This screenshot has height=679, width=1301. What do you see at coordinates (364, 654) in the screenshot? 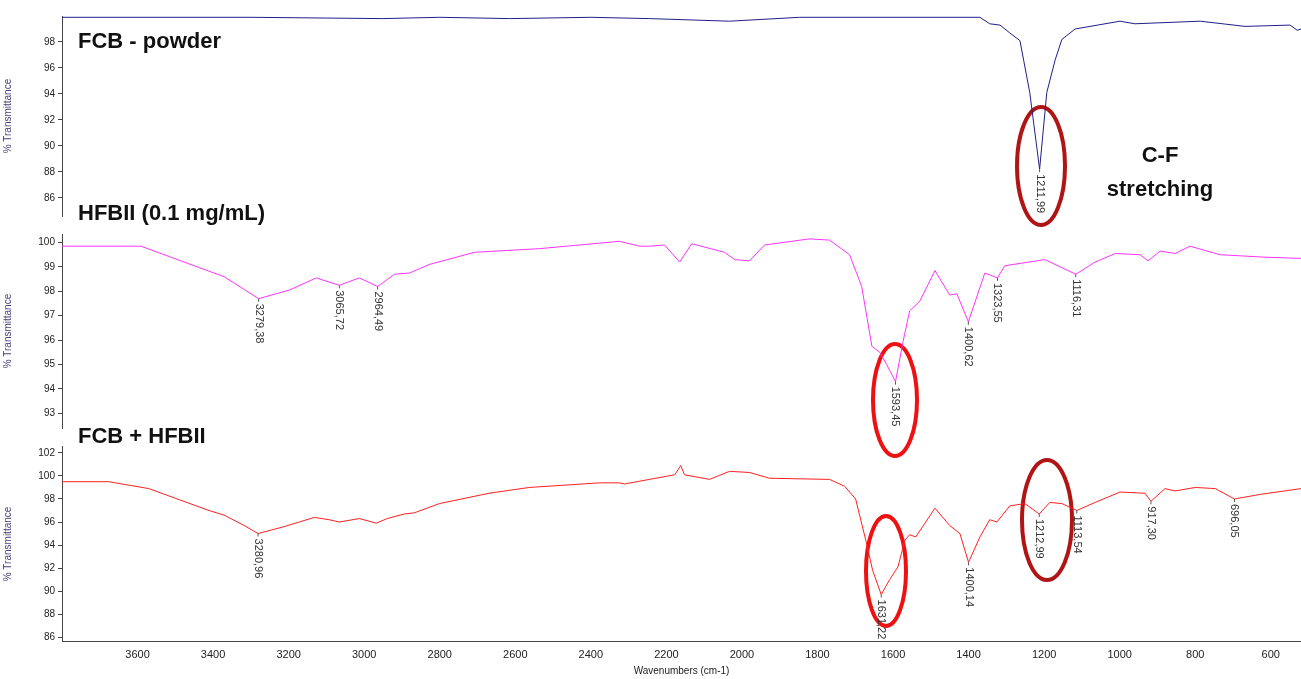
I see `x-tick-label: 3000` at bounding box center [364, 654].